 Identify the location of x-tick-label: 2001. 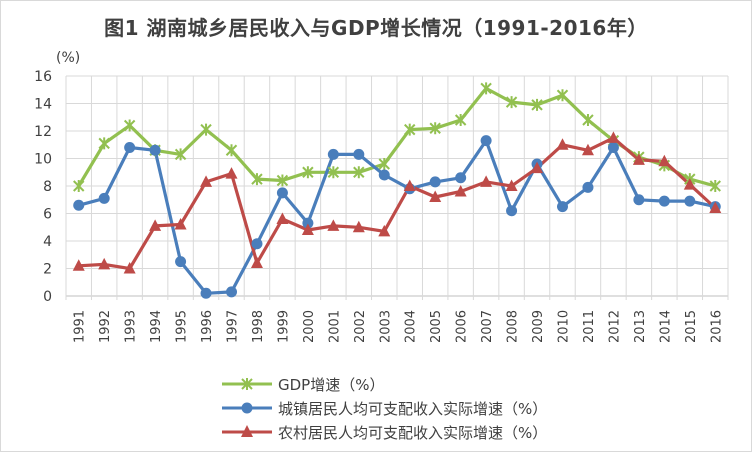
(334, 326).